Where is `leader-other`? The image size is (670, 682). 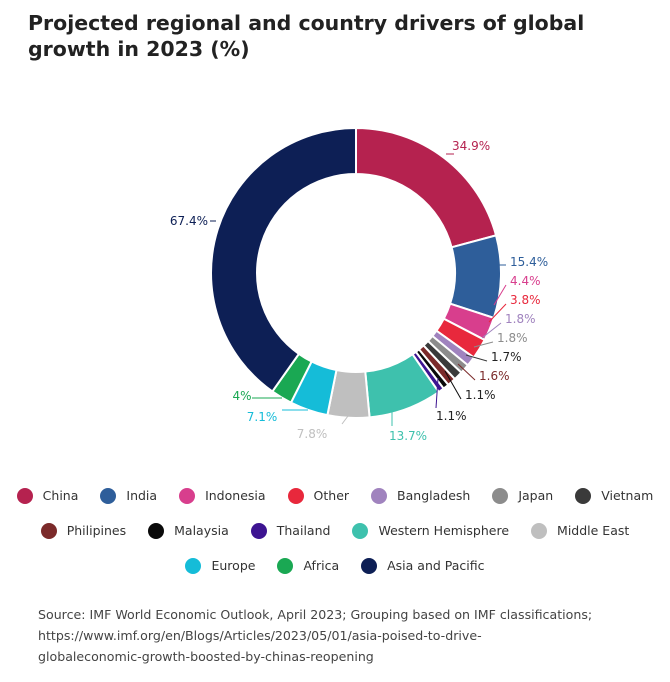
leader-other is located at coordinates (497, 313).